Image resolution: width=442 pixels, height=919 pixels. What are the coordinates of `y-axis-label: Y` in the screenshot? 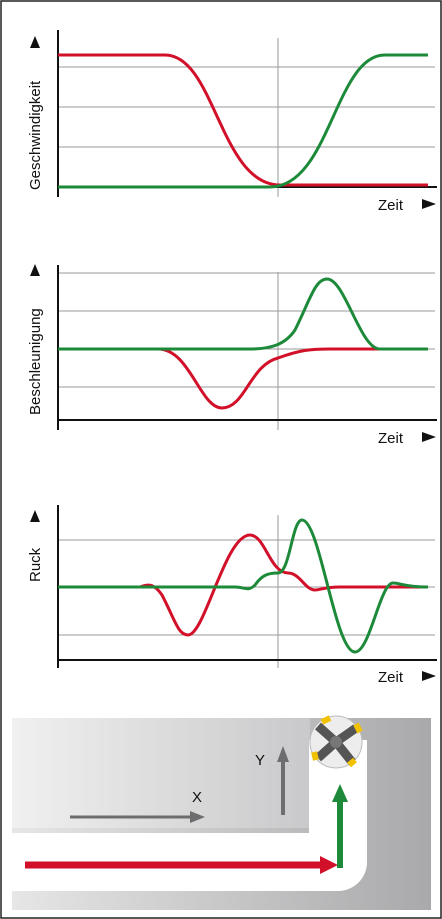 It's located at (260, 760).